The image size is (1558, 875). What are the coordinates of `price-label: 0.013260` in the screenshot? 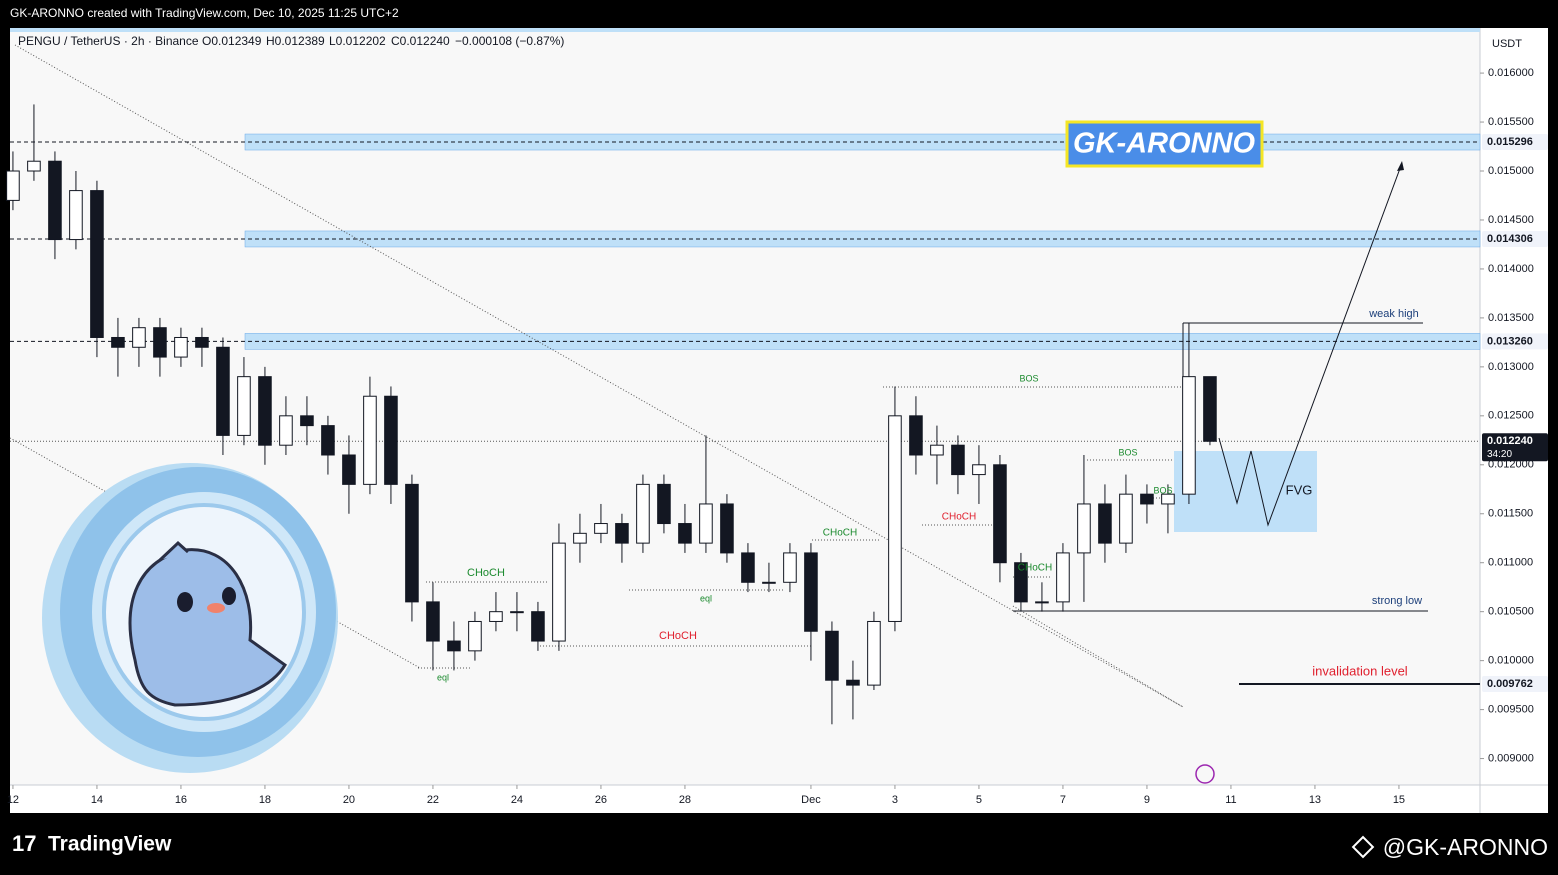 It's located at (1510, 341).